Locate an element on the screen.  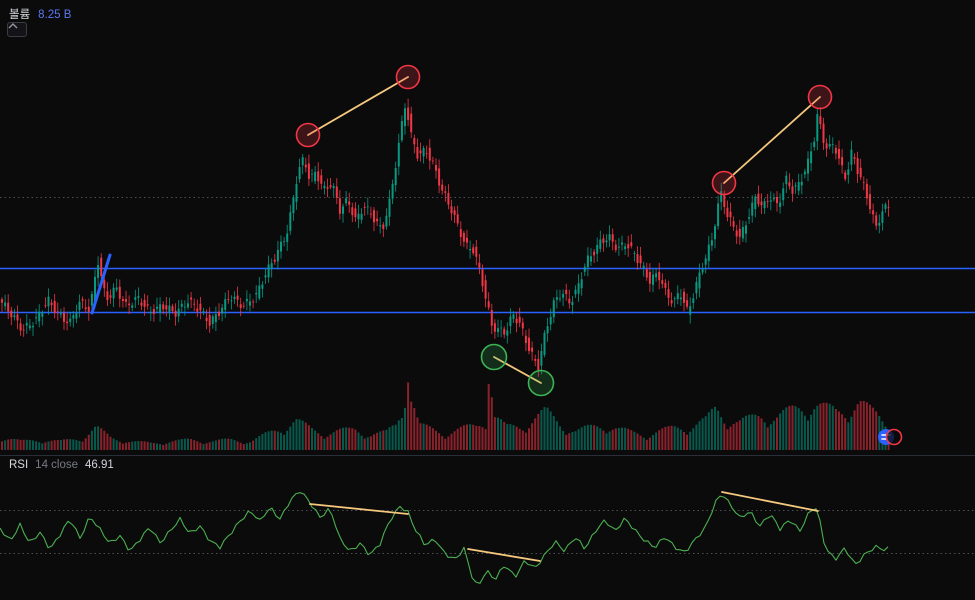
rsi-label: RSI is located at coordinates (19, 465).